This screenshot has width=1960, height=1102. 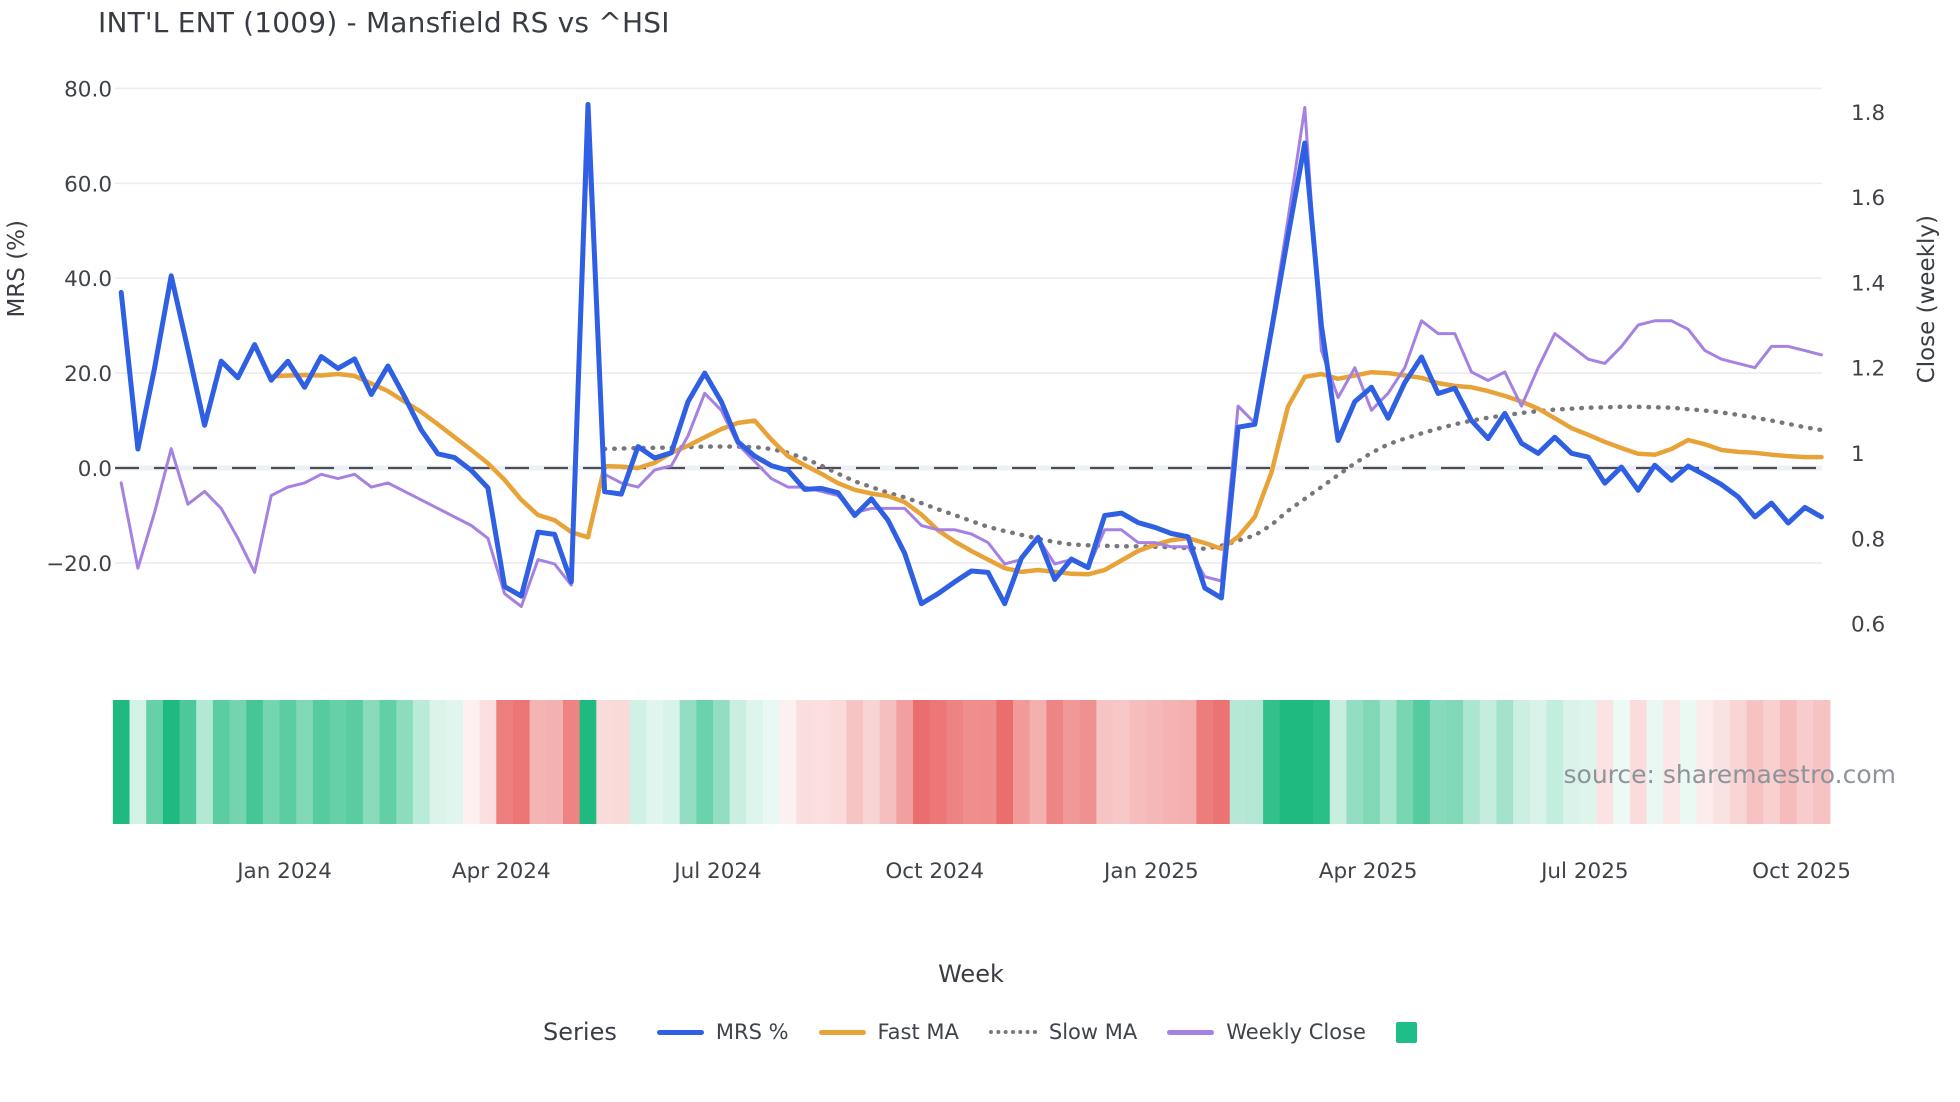 I want to click on legend-items: MRS % Fast MA Slow MA Weekly Close, so click(x=1036, y=1032).